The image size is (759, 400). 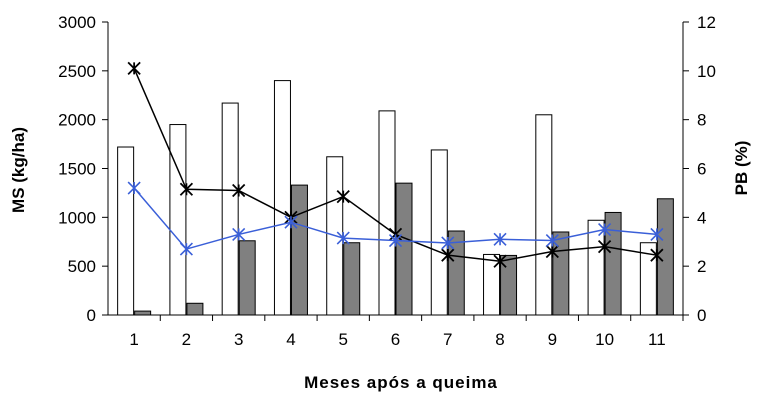 I want to click on right-tick-label: 4, so click(x=701, y=217).